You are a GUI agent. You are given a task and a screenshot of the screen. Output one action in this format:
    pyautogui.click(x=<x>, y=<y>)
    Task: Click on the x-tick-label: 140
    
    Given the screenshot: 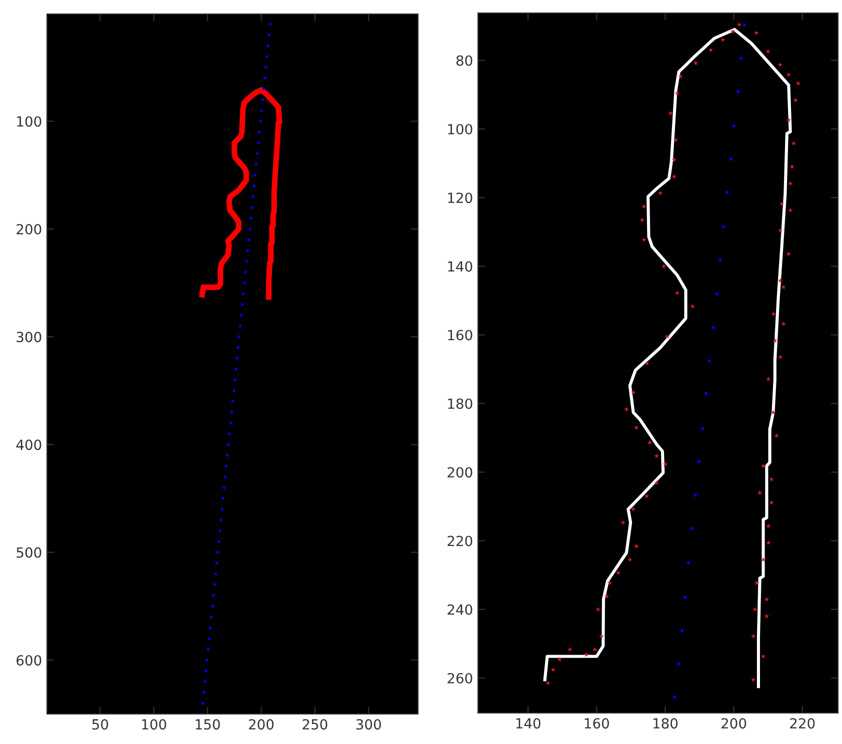 What is the action you would take?
    pyautogui.click(x=528, y=723)
    